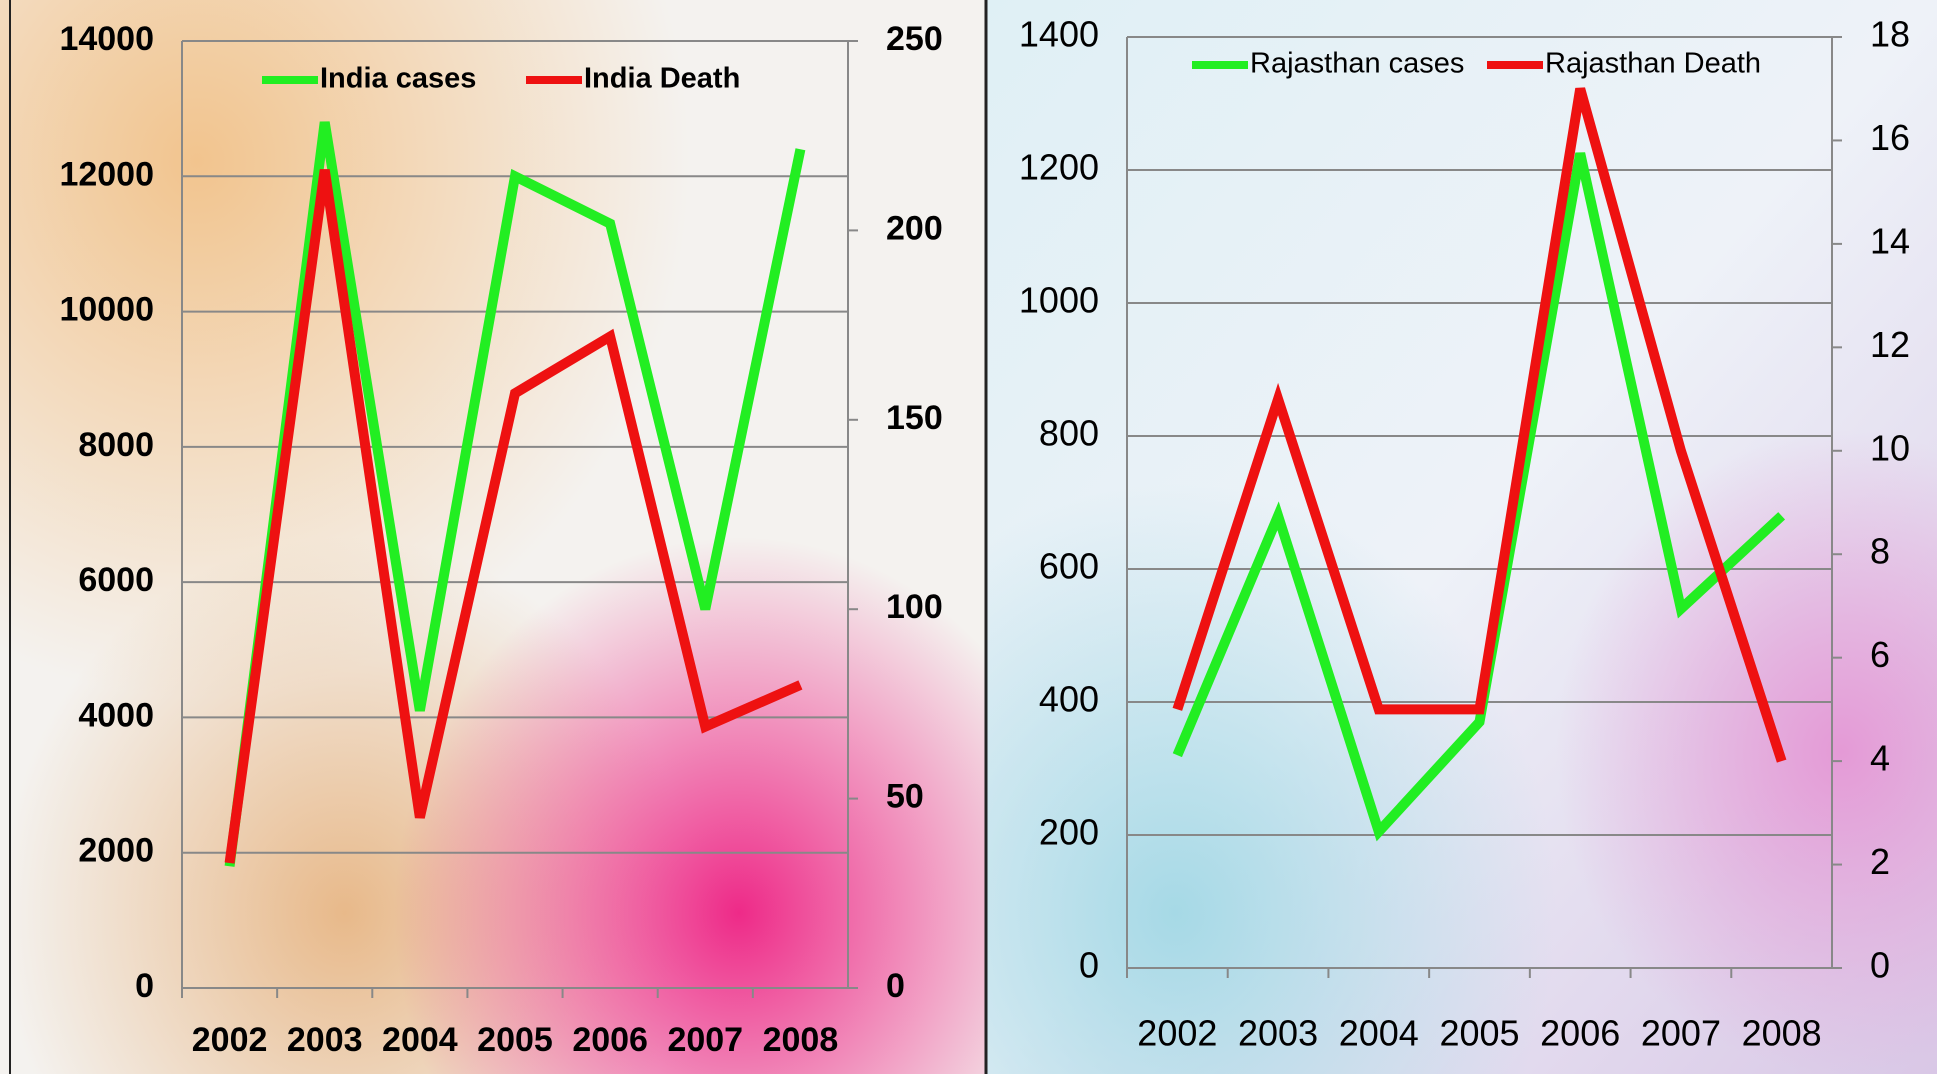 This screenshot has width=1937, height=1074. I want to click on y2-tick-label: 250, so click(914, 39).